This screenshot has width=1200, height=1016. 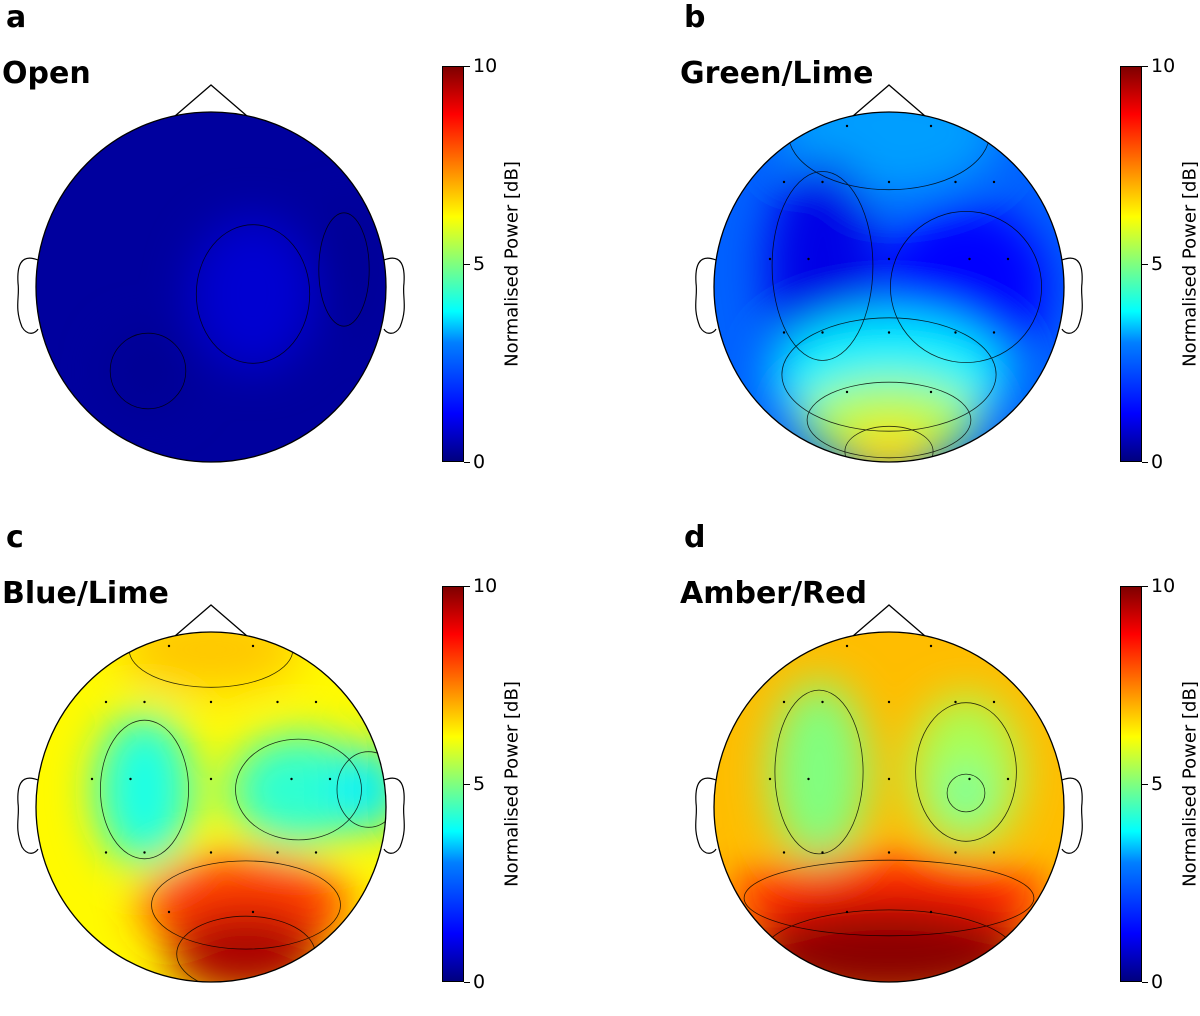 What do you see at coordinates (211, 620) in the screenshot?
I see `nose-outline` at bounding box center [211, 620].